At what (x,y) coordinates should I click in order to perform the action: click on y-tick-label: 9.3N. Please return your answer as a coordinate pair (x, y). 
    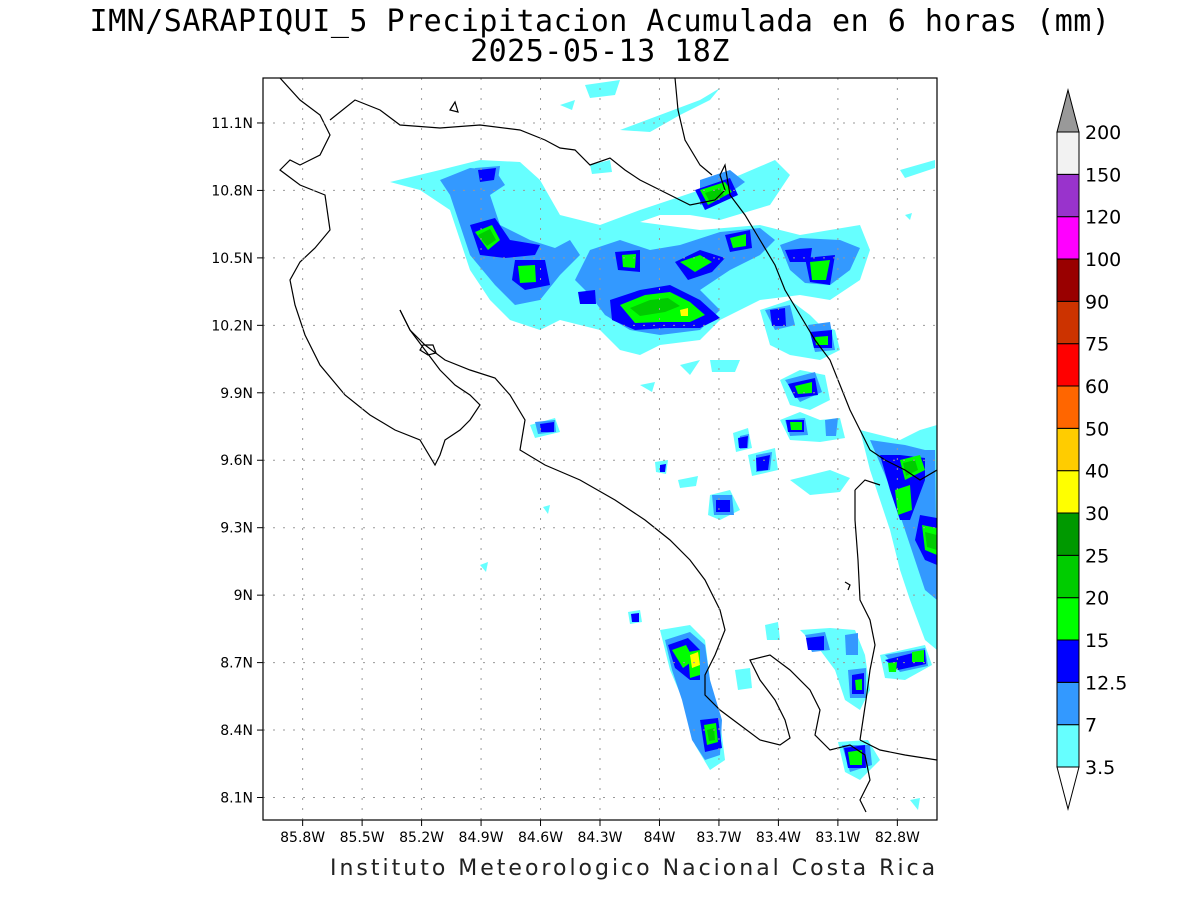
    Looking at the image, I should click on (236, 529).